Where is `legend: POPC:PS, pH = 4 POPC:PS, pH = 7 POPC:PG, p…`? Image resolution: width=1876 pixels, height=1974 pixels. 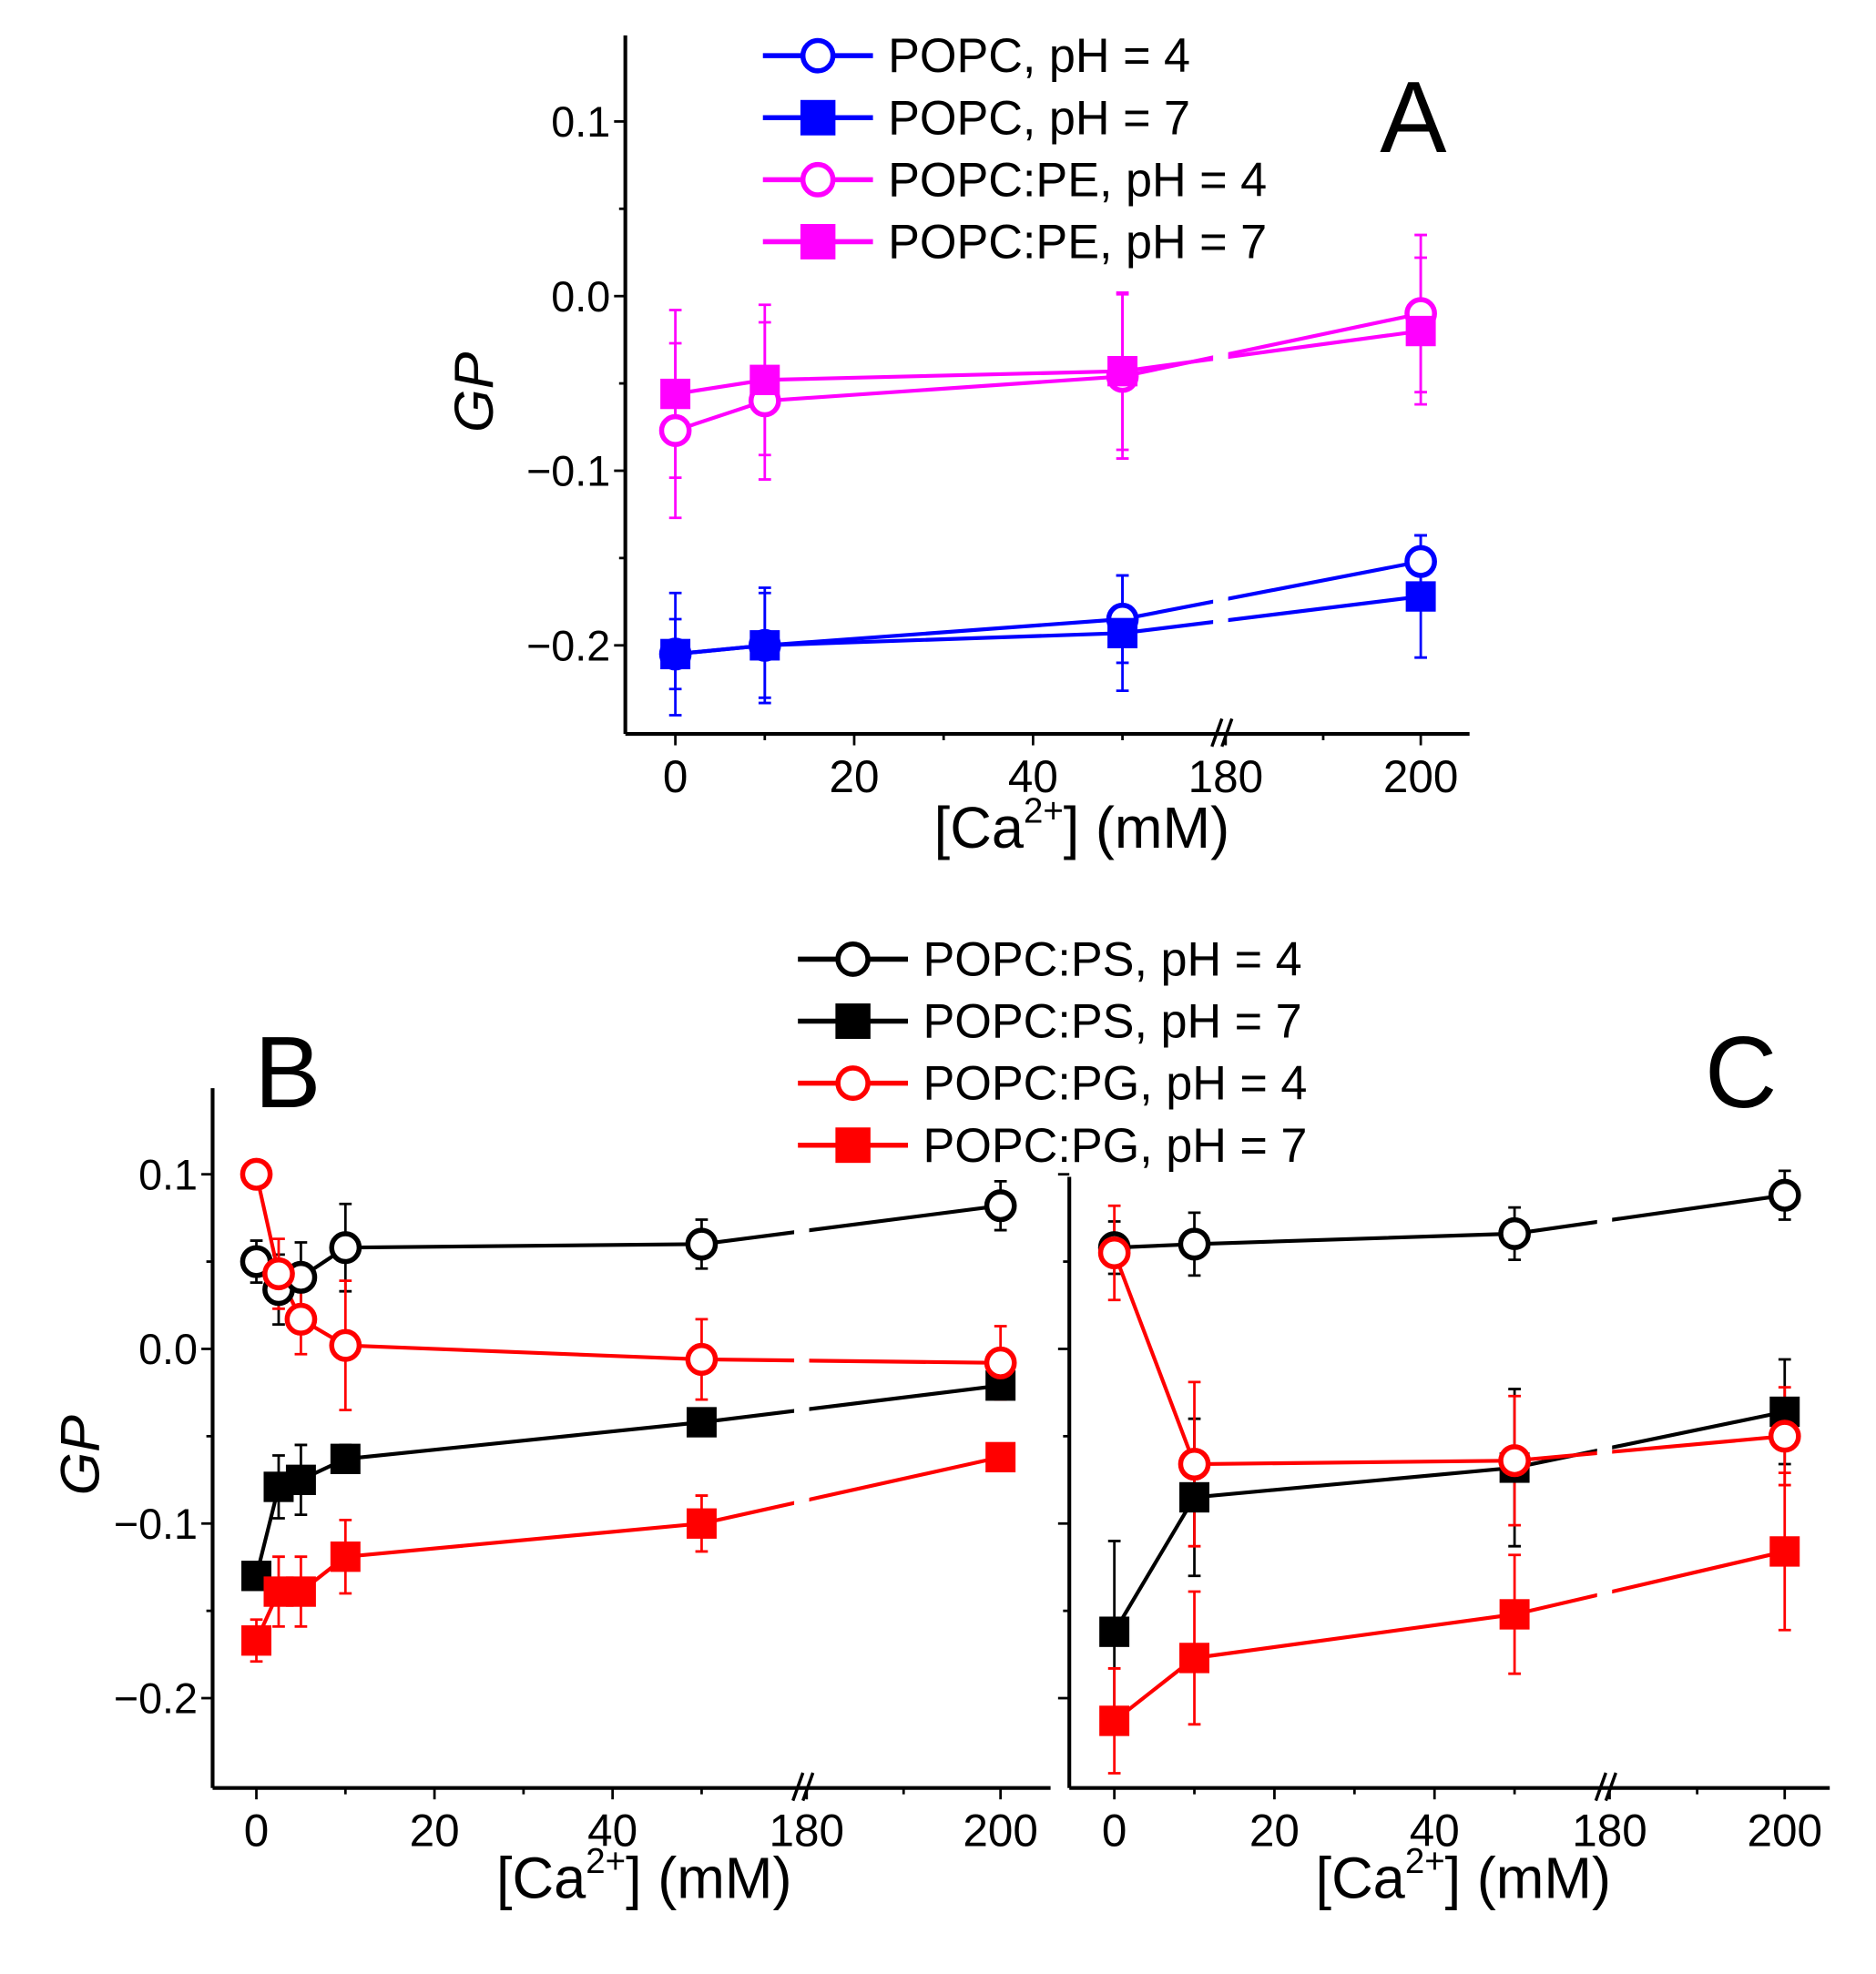 legend: POPC:PS, pH = 4 POPC:PS, pH = 7 POPC:PG, p… is located at coordinates (1052, 1052).